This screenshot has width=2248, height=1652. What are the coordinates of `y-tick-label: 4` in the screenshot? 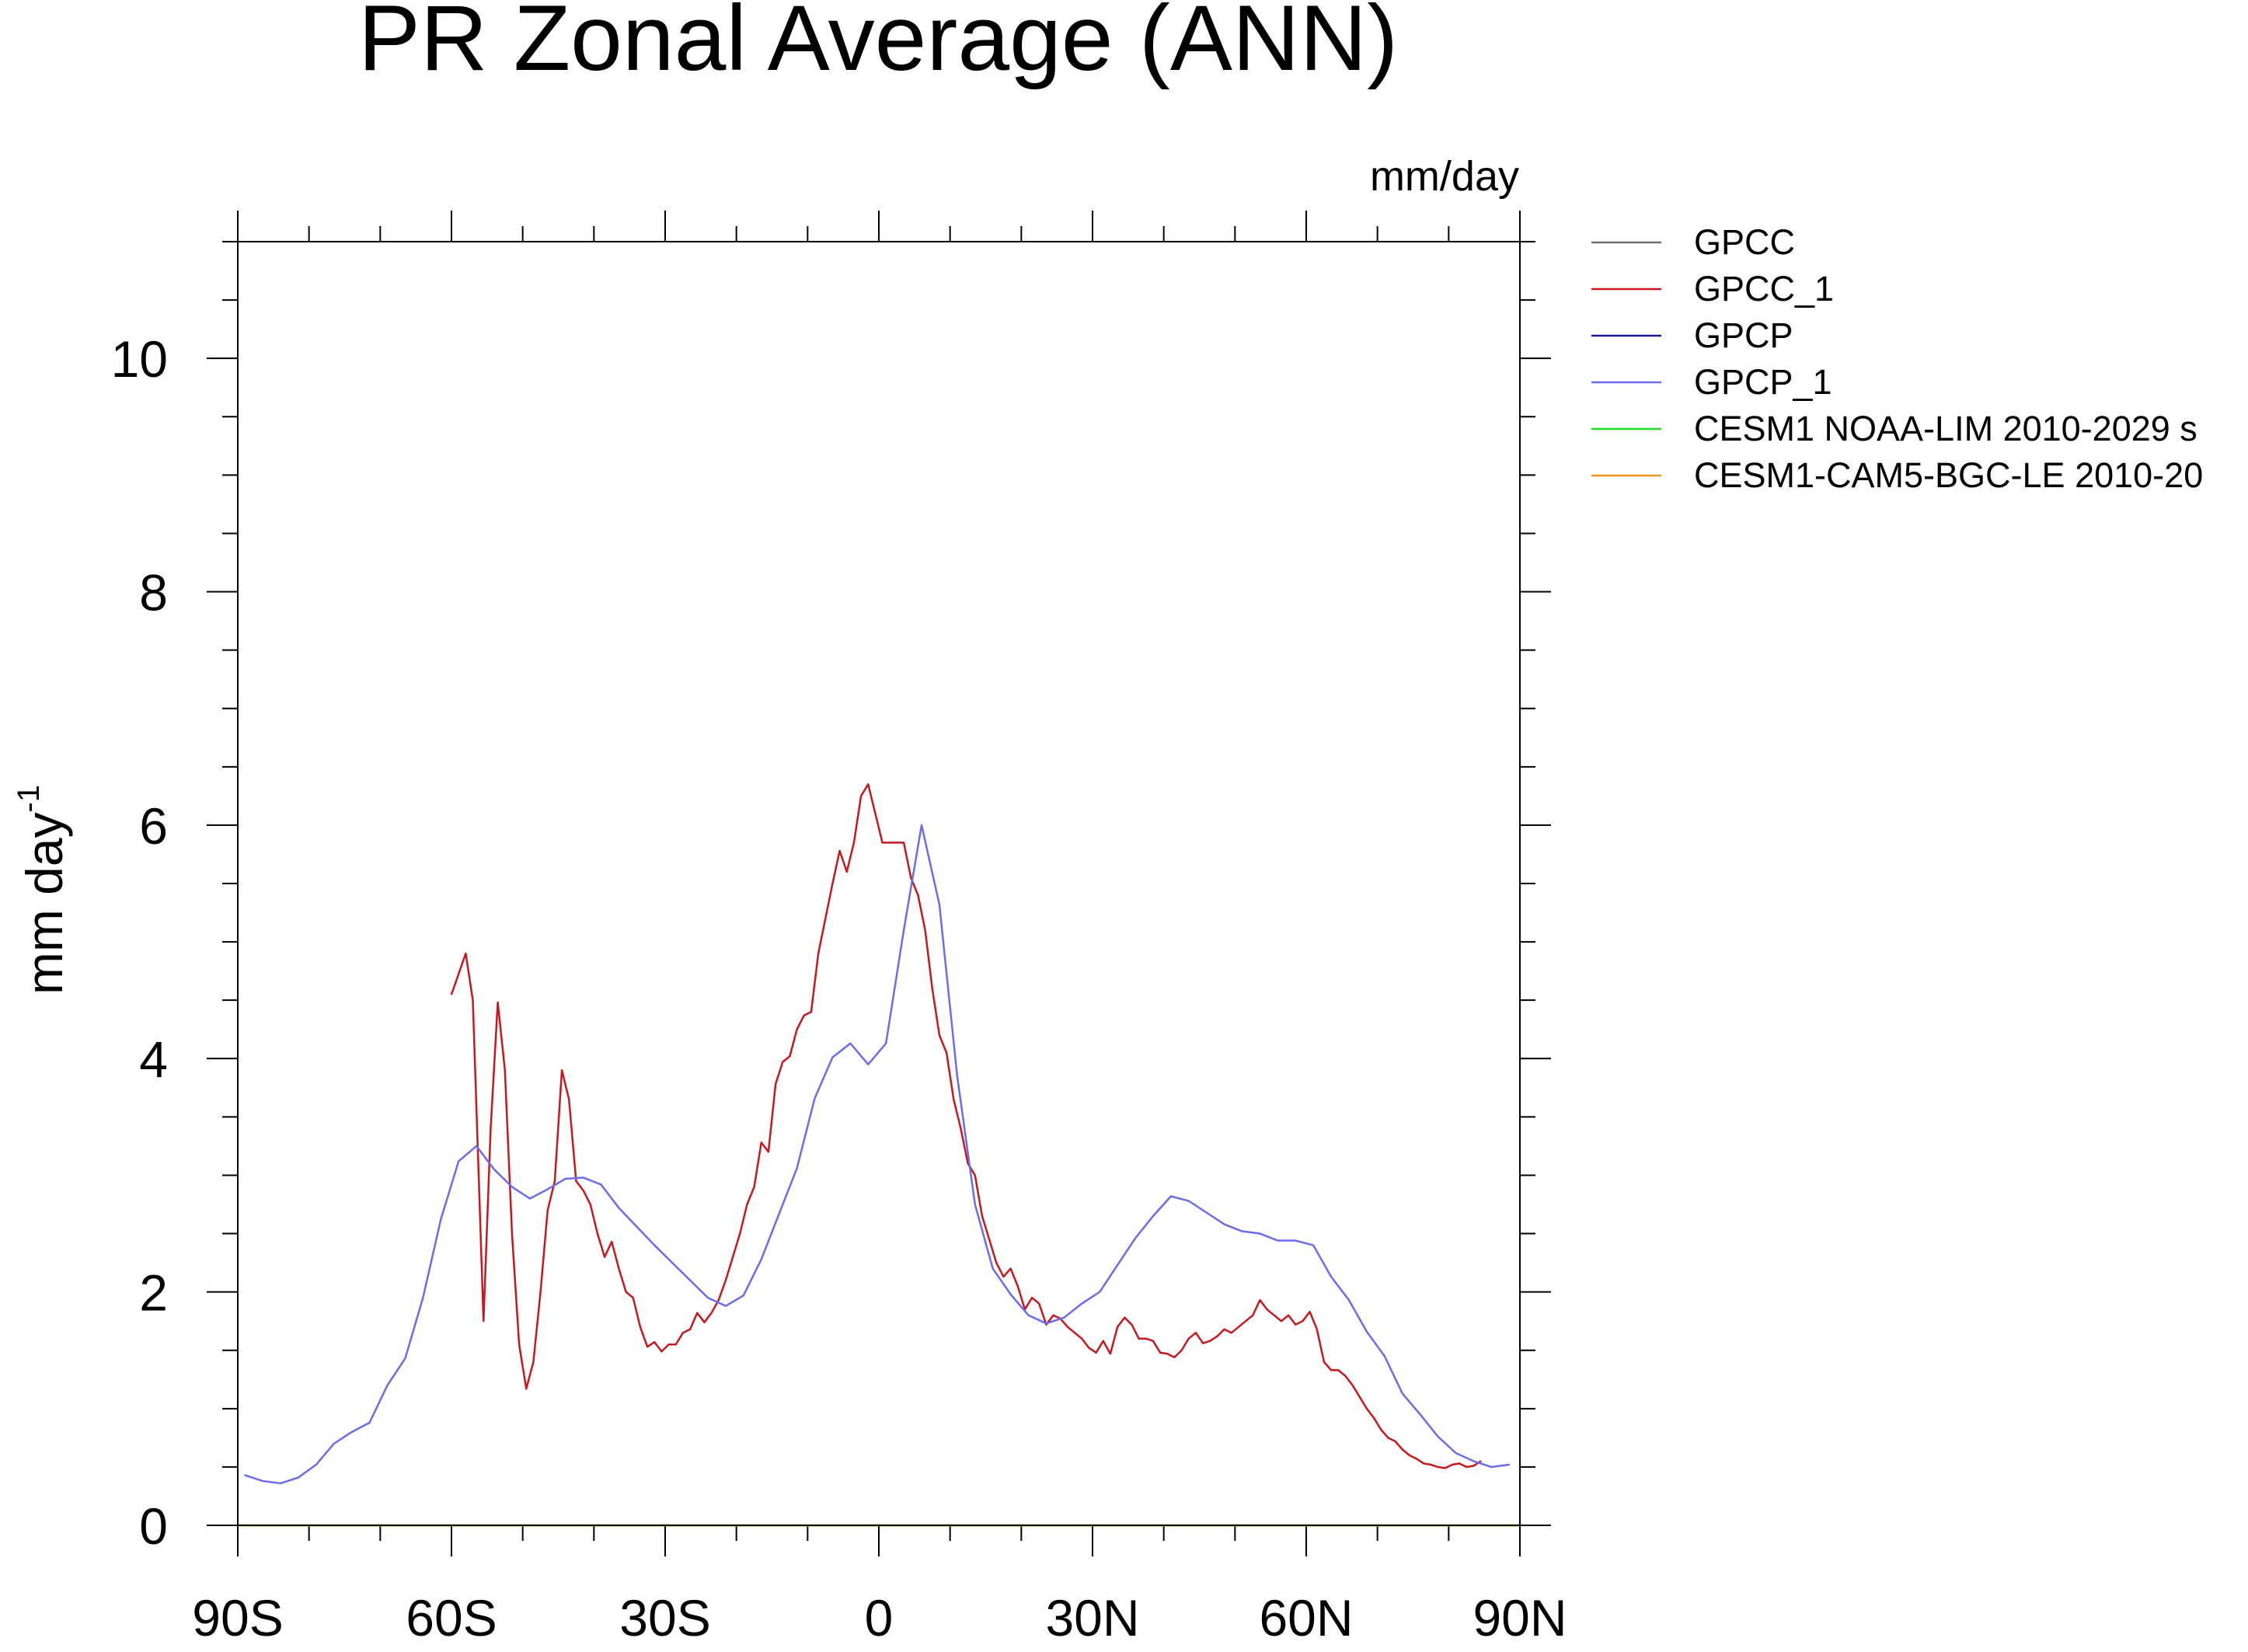 It's located at (153, 1059).